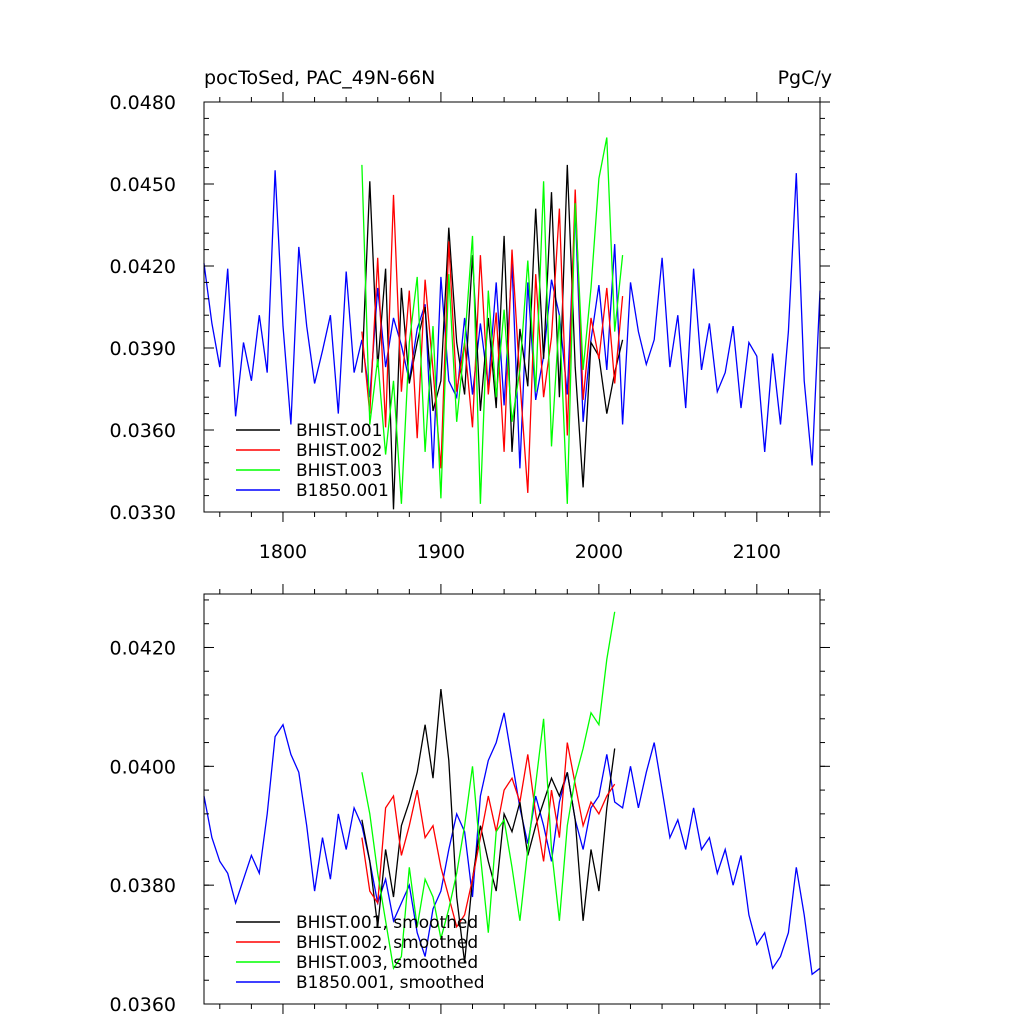 The height and width of the screenshot is (1024, 1024). Describe the element at coordinates (805, 78) in the screenshot. I see `units-label: PgC/y` at that location.